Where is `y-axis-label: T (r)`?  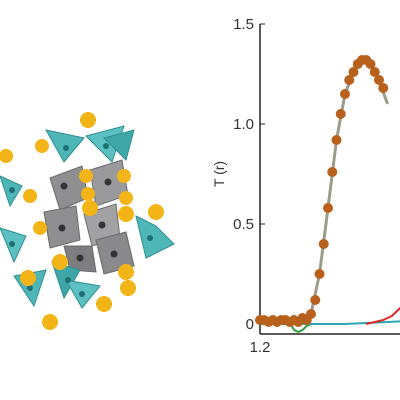 y-axis-label: T (r) is located at coordinates (219, 174).